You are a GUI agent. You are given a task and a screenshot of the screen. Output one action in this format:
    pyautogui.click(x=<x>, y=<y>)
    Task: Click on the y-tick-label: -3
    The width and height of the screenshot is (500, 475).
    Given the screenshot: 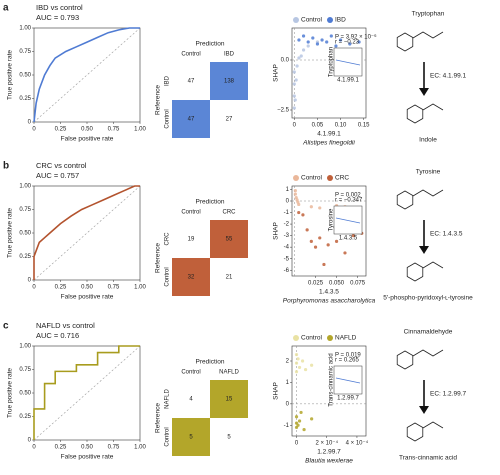 What is the action you would take?
    pyautogui.click(x=287, y=236)
    